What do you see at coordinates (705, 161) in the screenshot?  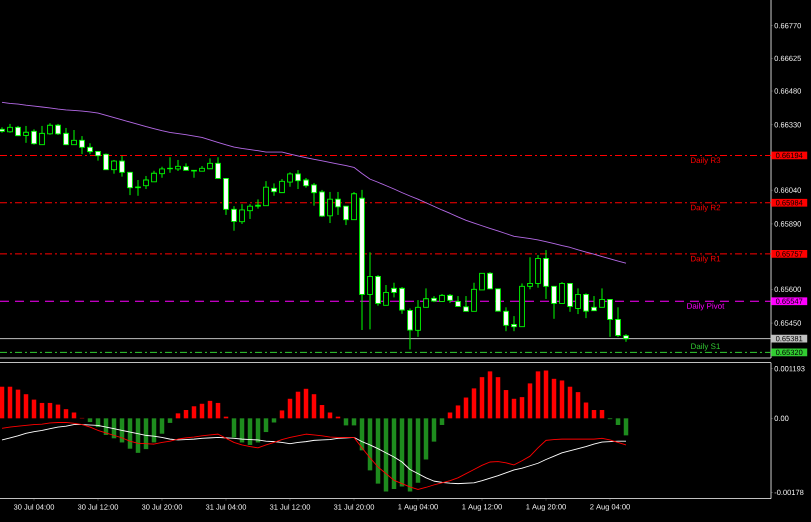 I see `ref-line-label: Daily R3` at bounding box center [705, 161].